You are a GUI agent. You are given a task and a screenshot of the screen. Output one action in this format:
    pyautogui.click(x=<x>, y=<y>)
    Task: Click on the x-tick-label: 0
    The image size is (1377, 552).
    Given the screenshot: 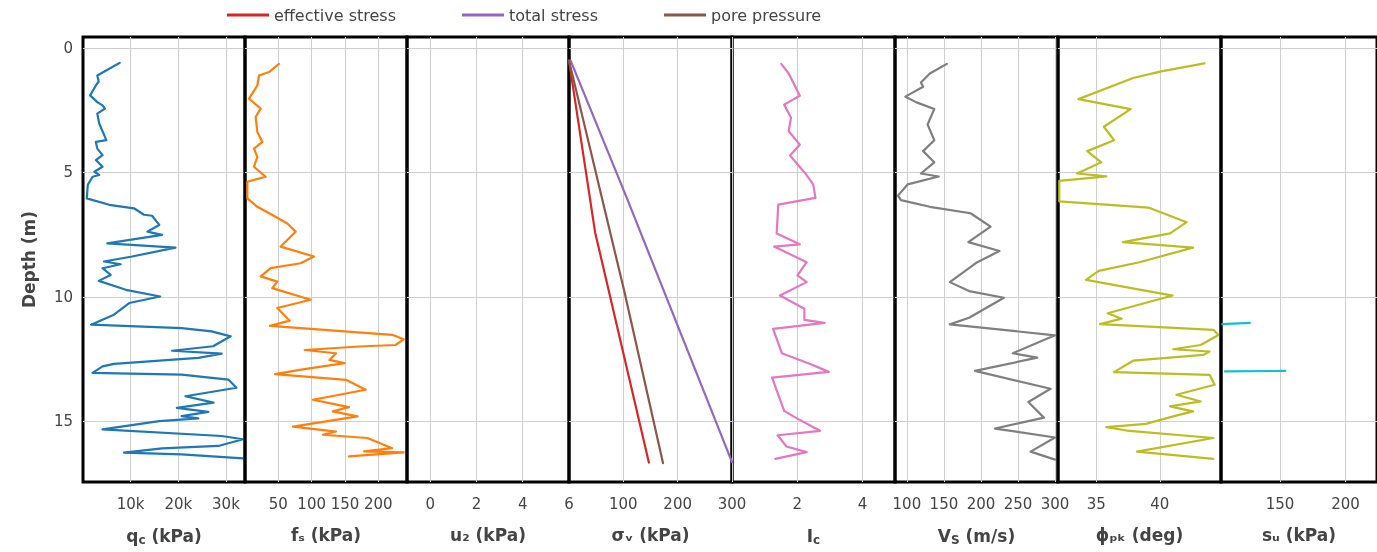 What is the action you would take?
    pyautogui.click(x=430, y=503)
    